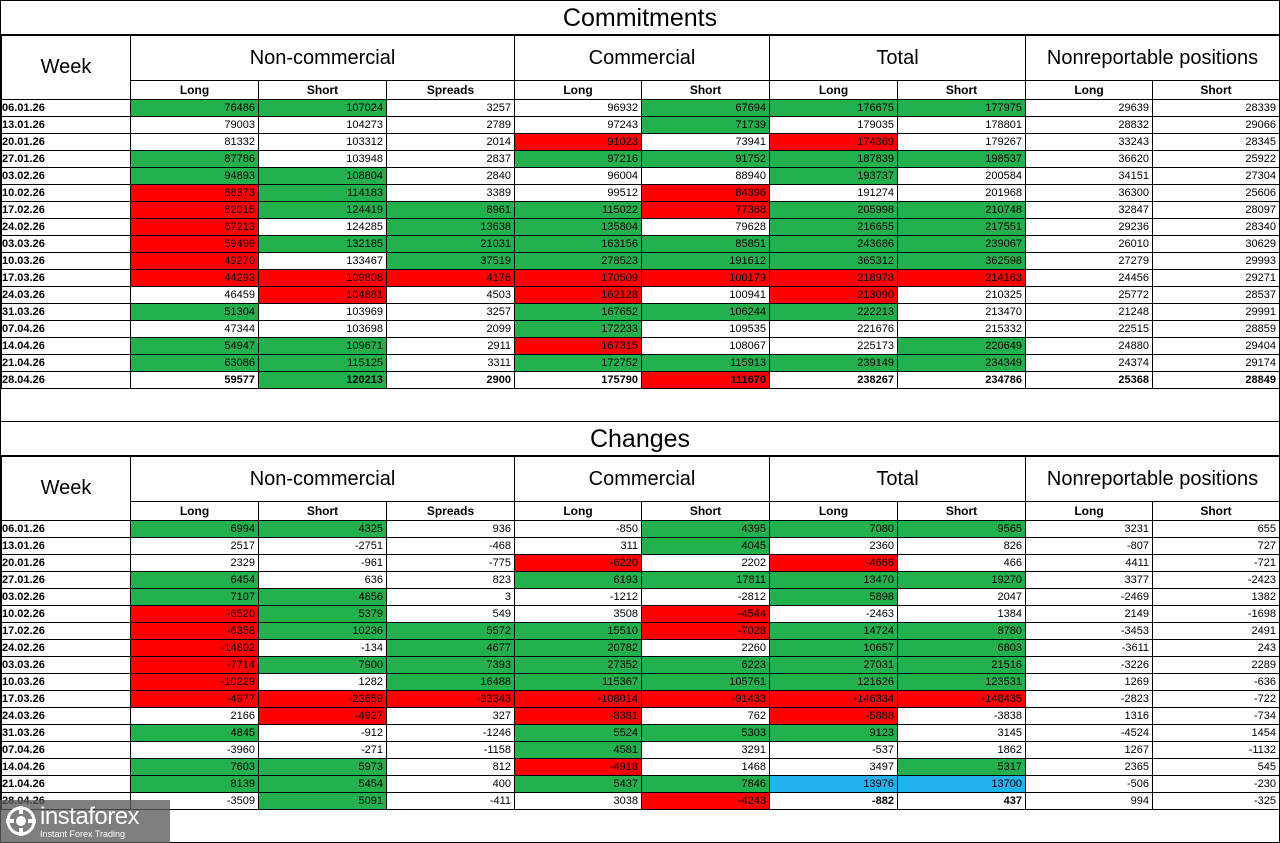 The width and height of the screenshot is (1280, 843). What do you see at coordinates (1216, 210) in the screenshot?
I see `value-cell: 28097` at bounding box center [1216, 210].